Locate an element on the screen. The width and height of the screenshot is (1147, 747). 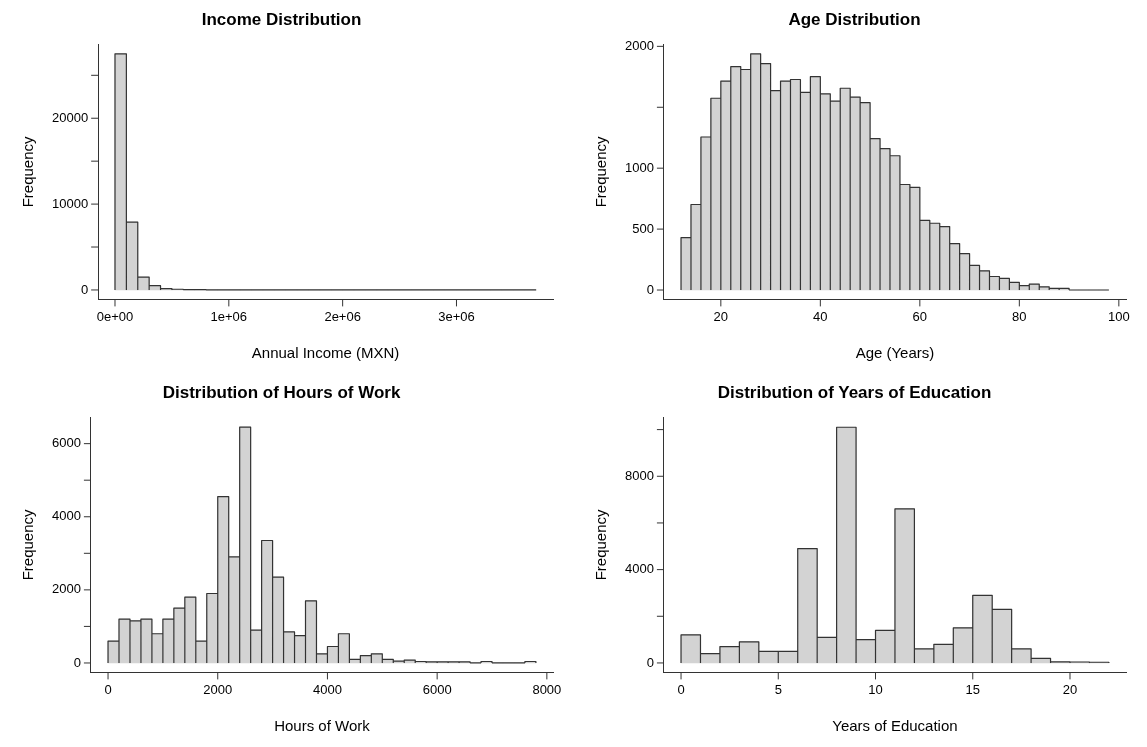
x-tick-label: 15 is located at coordinates (972, 689).